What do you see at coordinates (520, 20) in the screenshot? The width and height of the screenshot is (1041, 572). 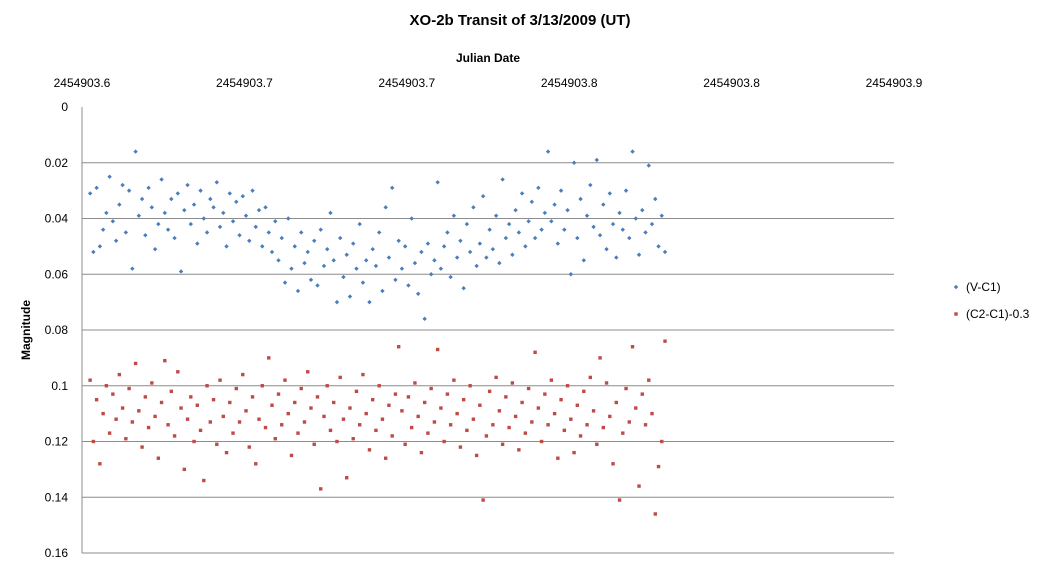 I see `chart-title: XO-2b Transit of 3/13/2009 (UT)` at bounding box center [520, 20].